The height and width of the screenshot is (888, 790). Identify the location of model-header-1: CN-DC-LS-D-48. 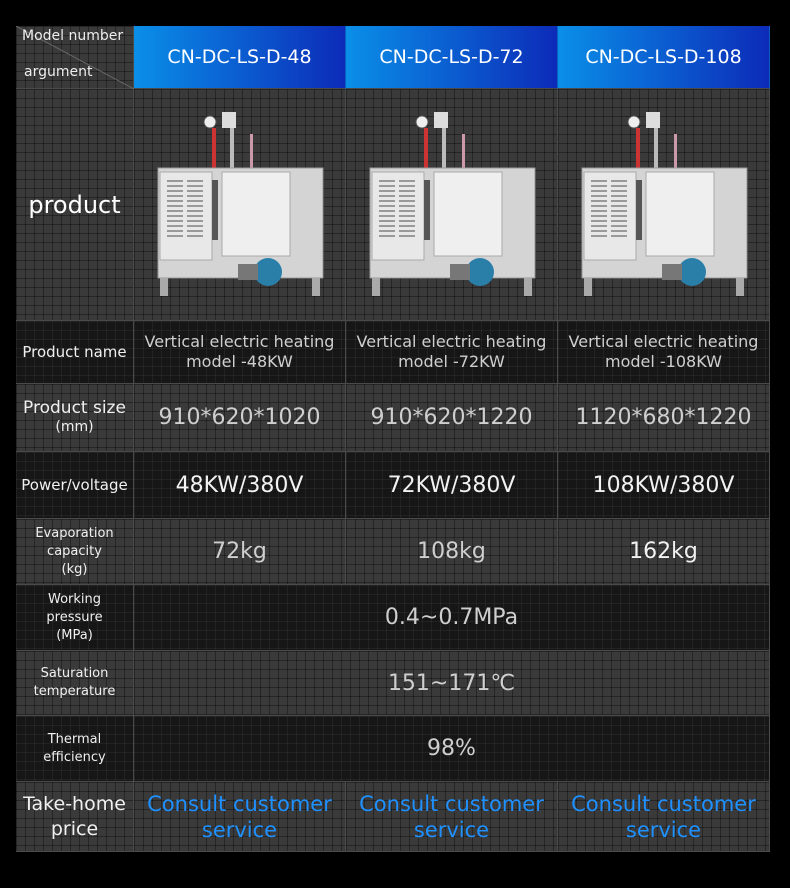
(240, 57).